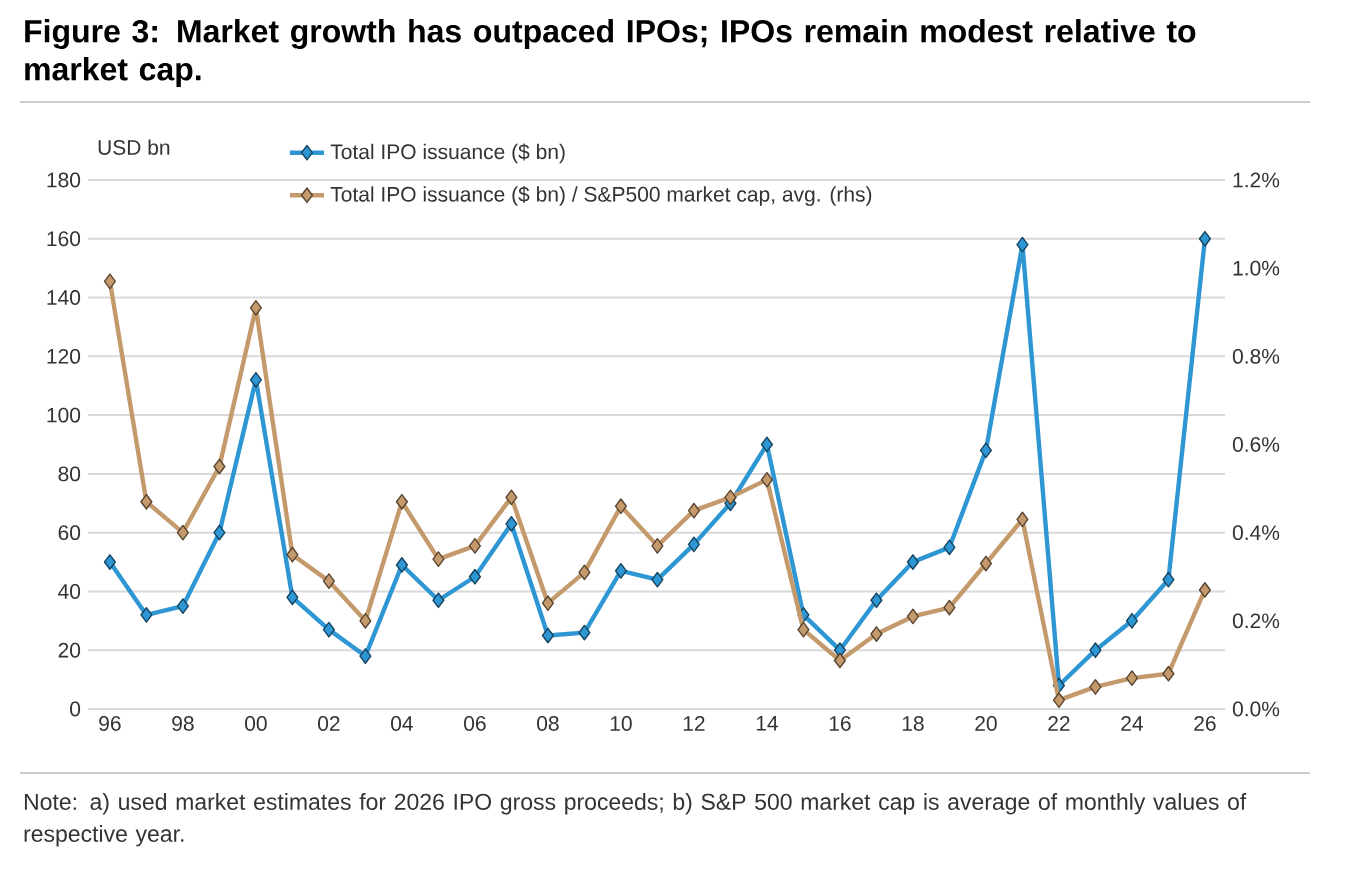  What do you see at coordinates (694, 723) in the screenshot?
I see `x-tick-label: 12` at bounding box center [694, 723].